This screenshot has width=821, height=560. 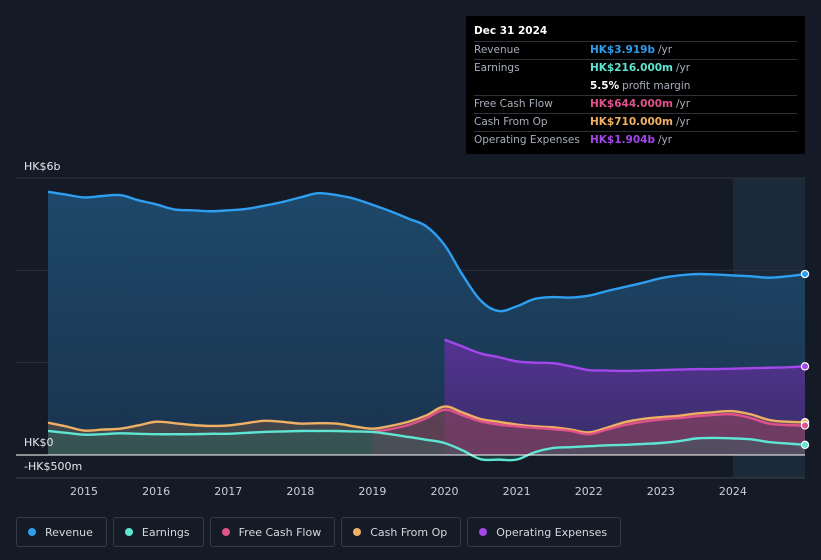 I want to click on y-label-zero: HK$0, so click(x=38, y=442).